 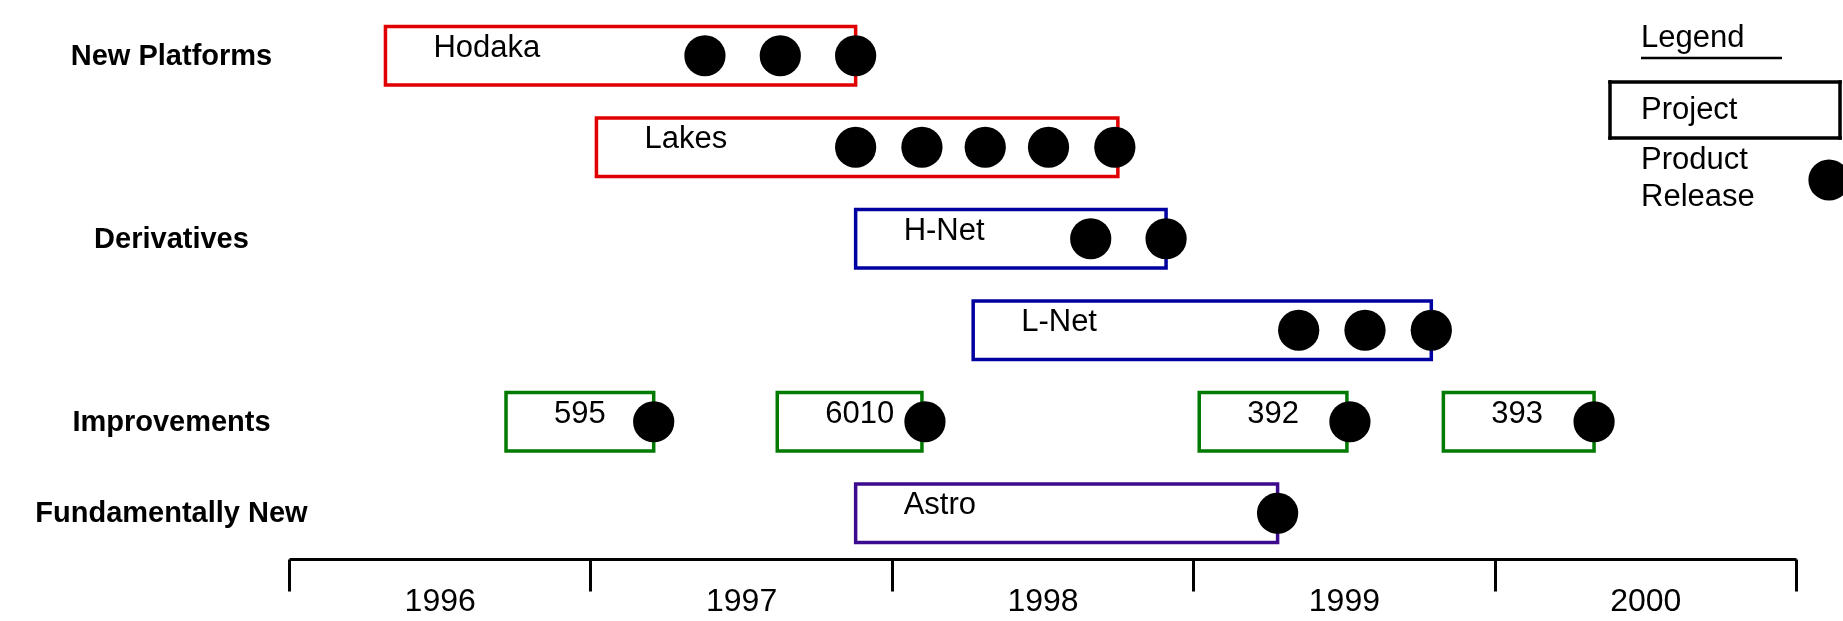 I want to click on series-label: H-Net, so click(x=944, y=229).